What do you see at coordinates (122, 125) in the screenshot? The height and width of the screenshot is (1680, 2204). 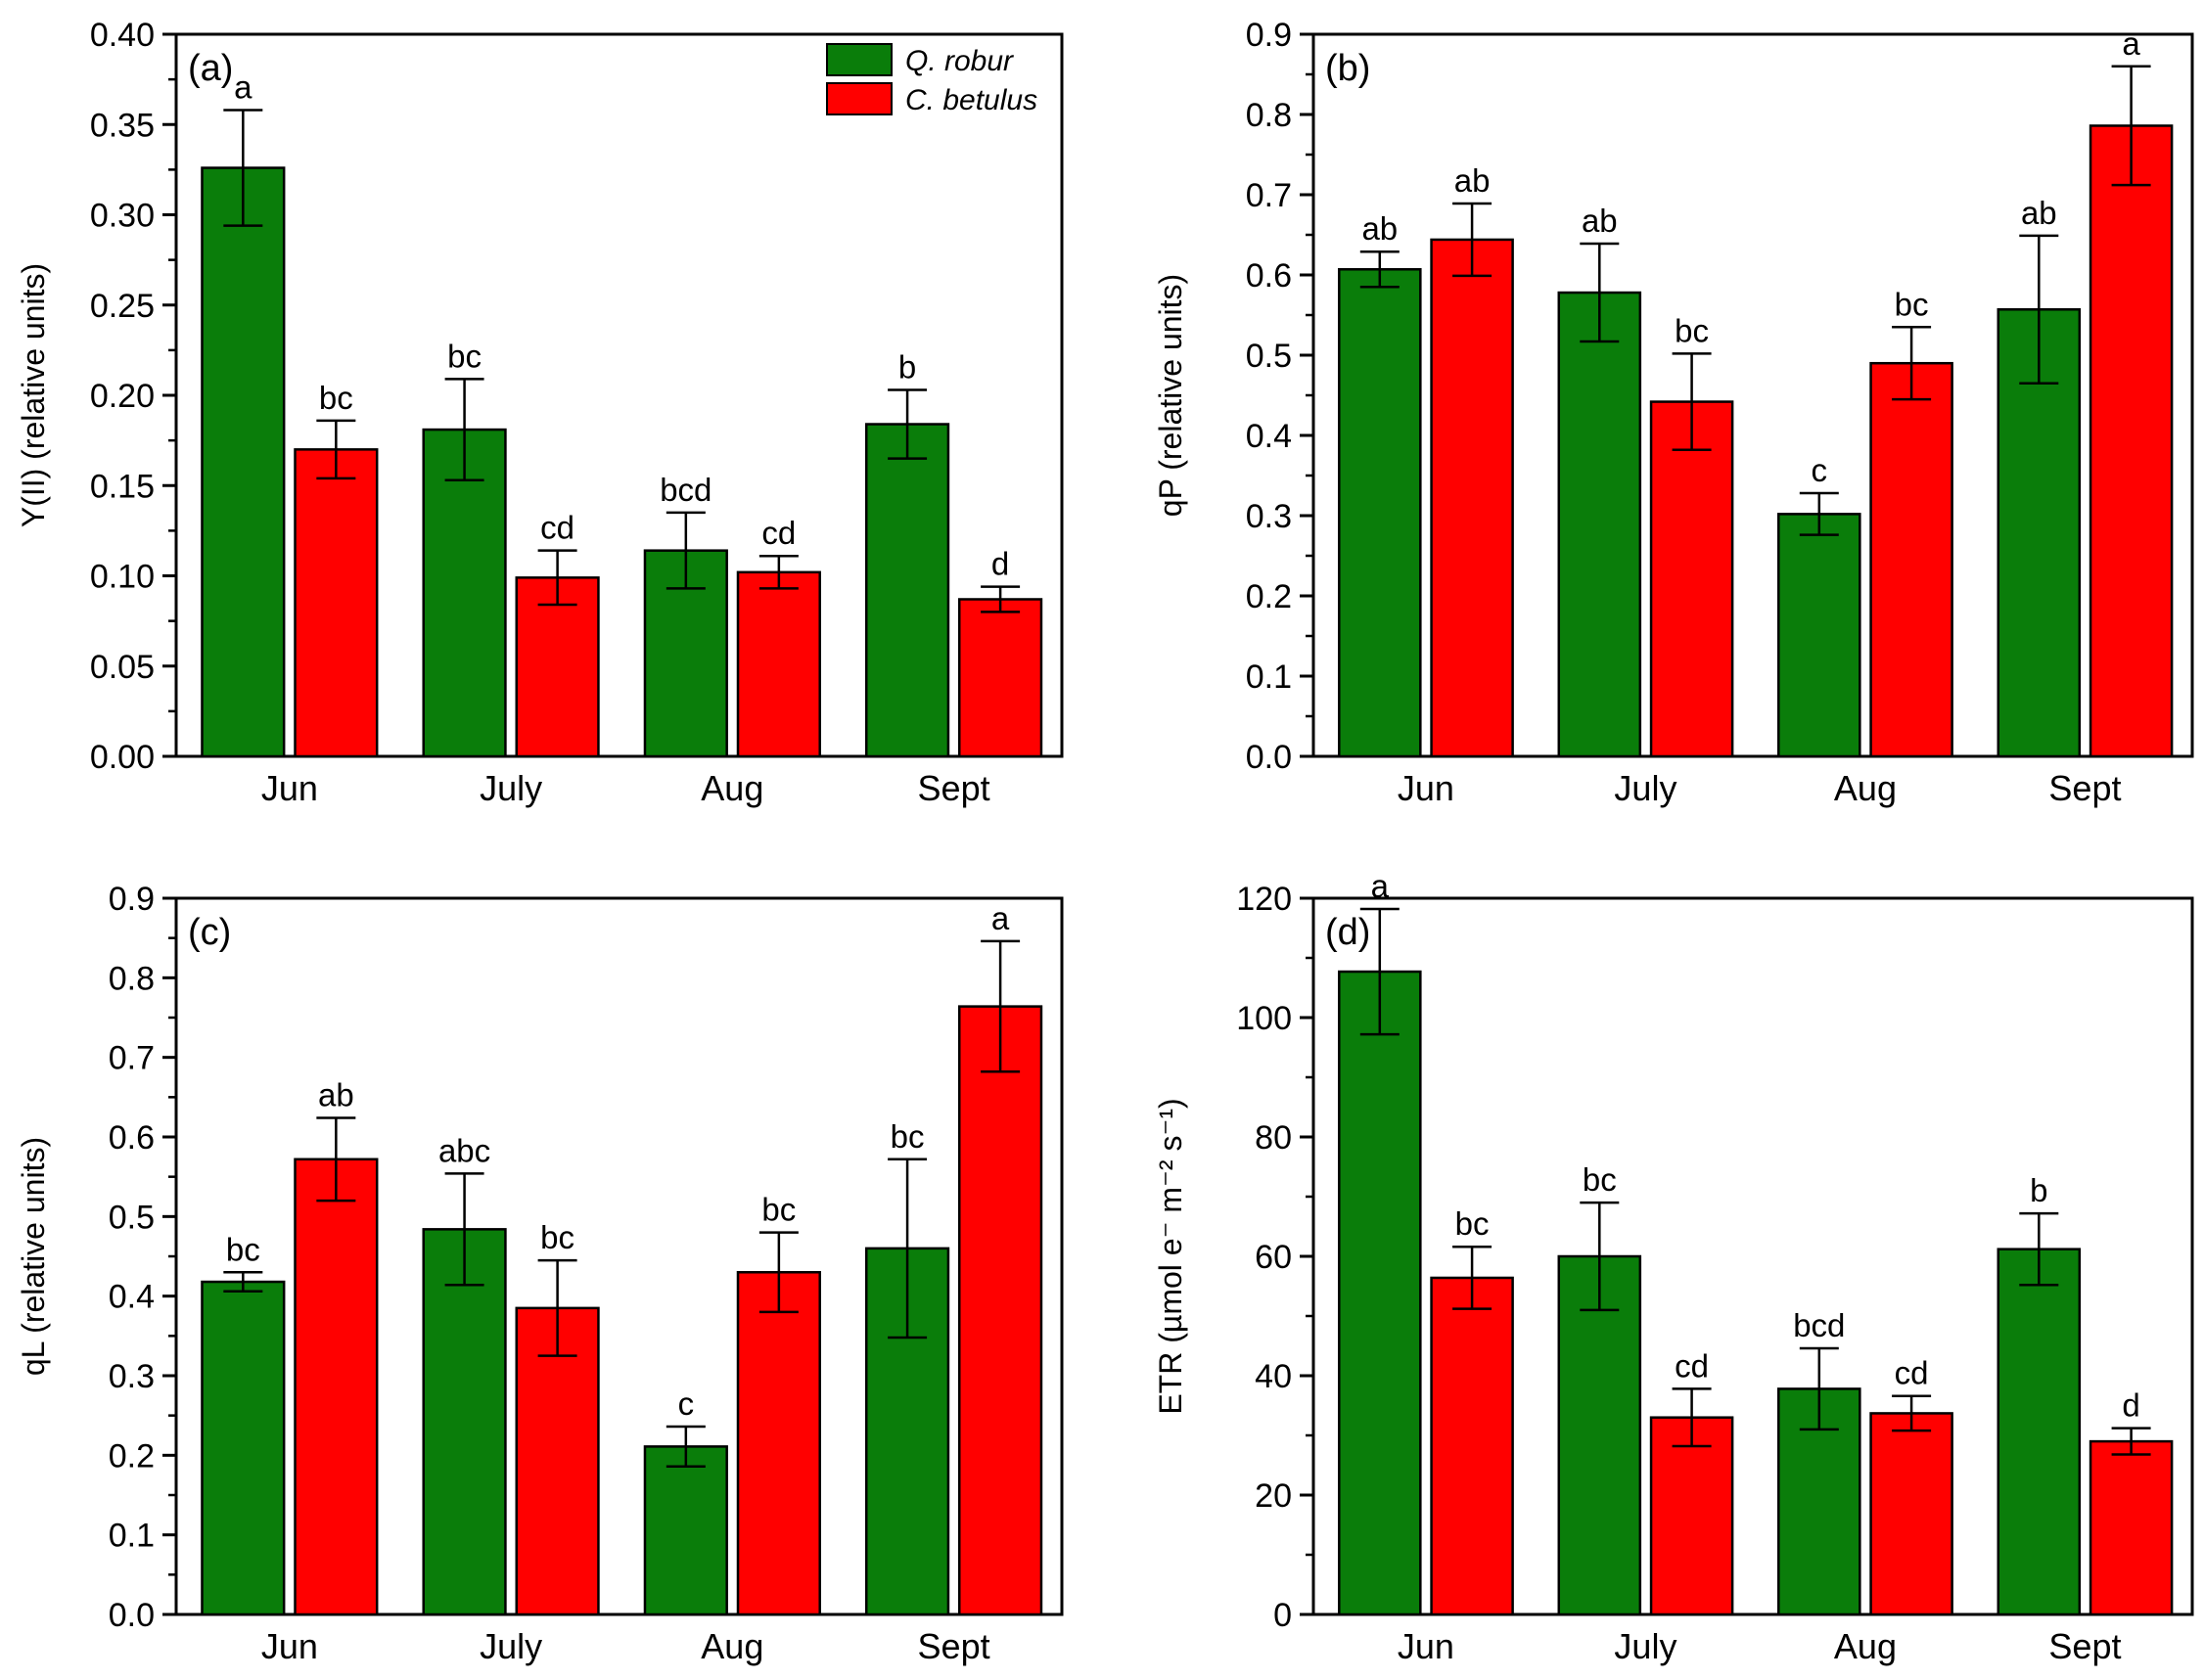 I see `y-tick-label: 0.35` at bounding box center [122, 125].